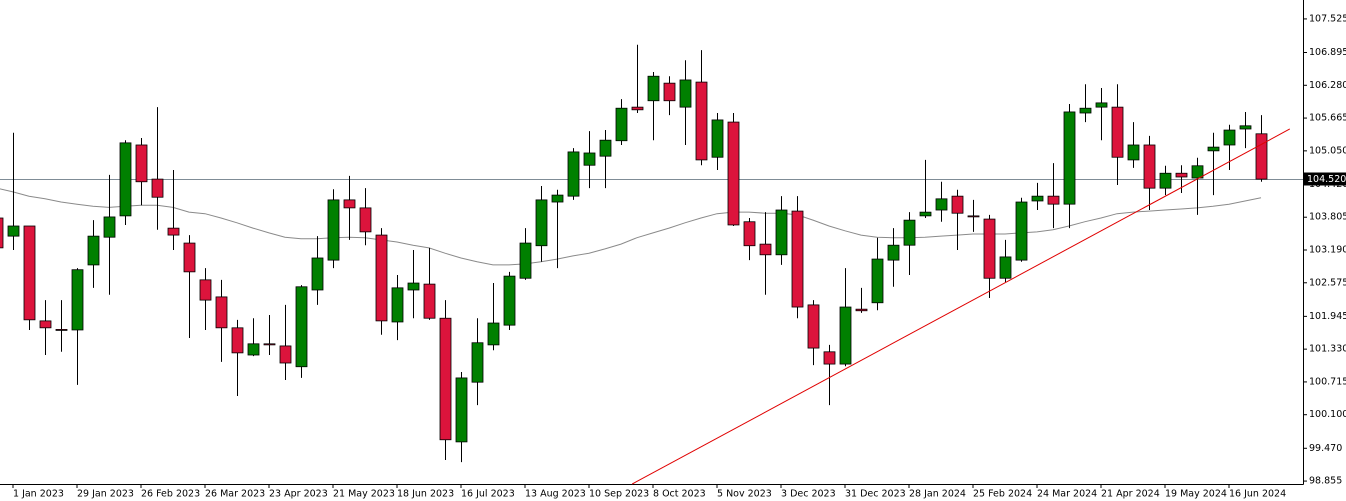 The width and height of the screenshot is (1346, 501). What do you see at coordinates (1325, 448) in the screenshot?
I see `y-tick-label: 99.470` at bounding box center [1325, 448].